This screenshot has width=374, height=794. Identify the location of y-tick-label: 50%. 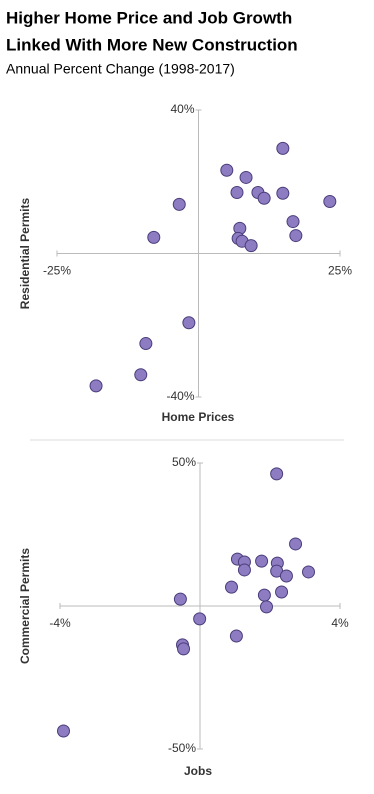
(184, 462).